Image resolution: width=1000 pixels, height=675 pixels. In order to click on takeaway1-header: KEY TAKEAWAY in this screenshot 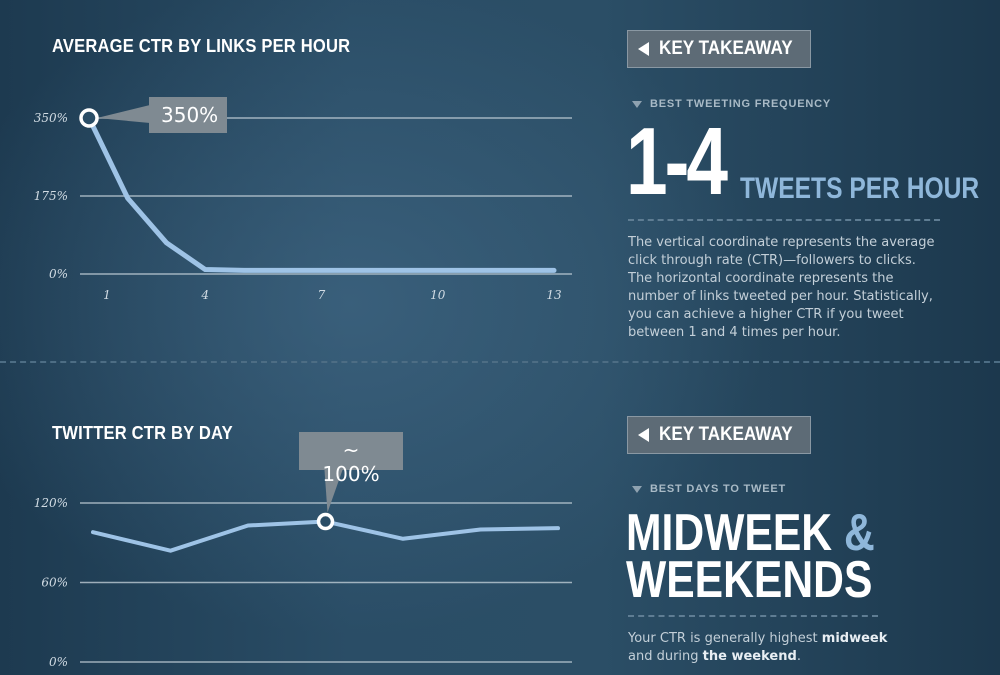, I will do `click(719, 49)`.